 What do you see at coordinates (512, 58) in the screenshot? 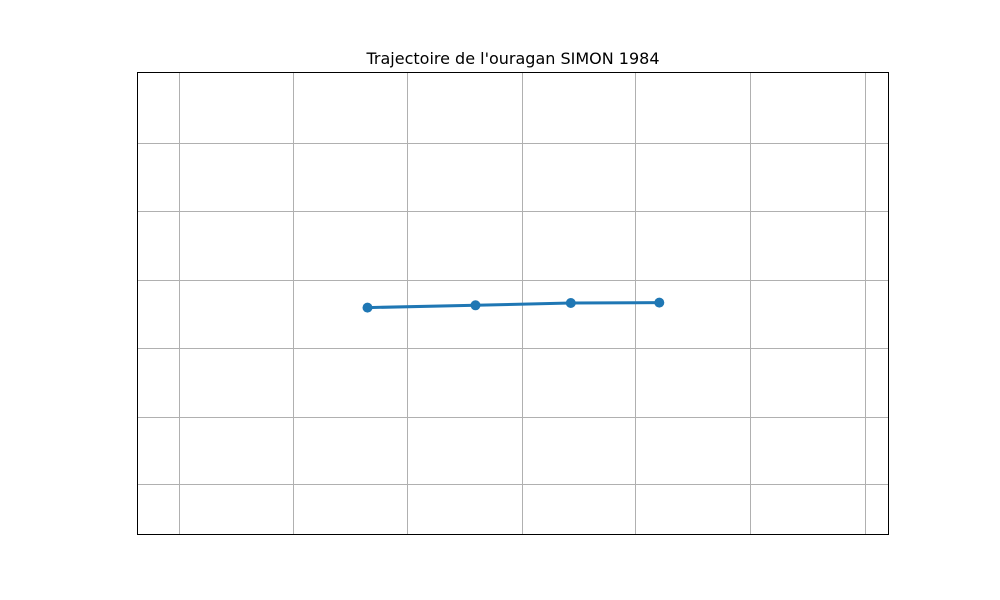
I see `chart-title: Trajectoire de l'ouragan SIMON 1984` at bounding box center [512, 58].